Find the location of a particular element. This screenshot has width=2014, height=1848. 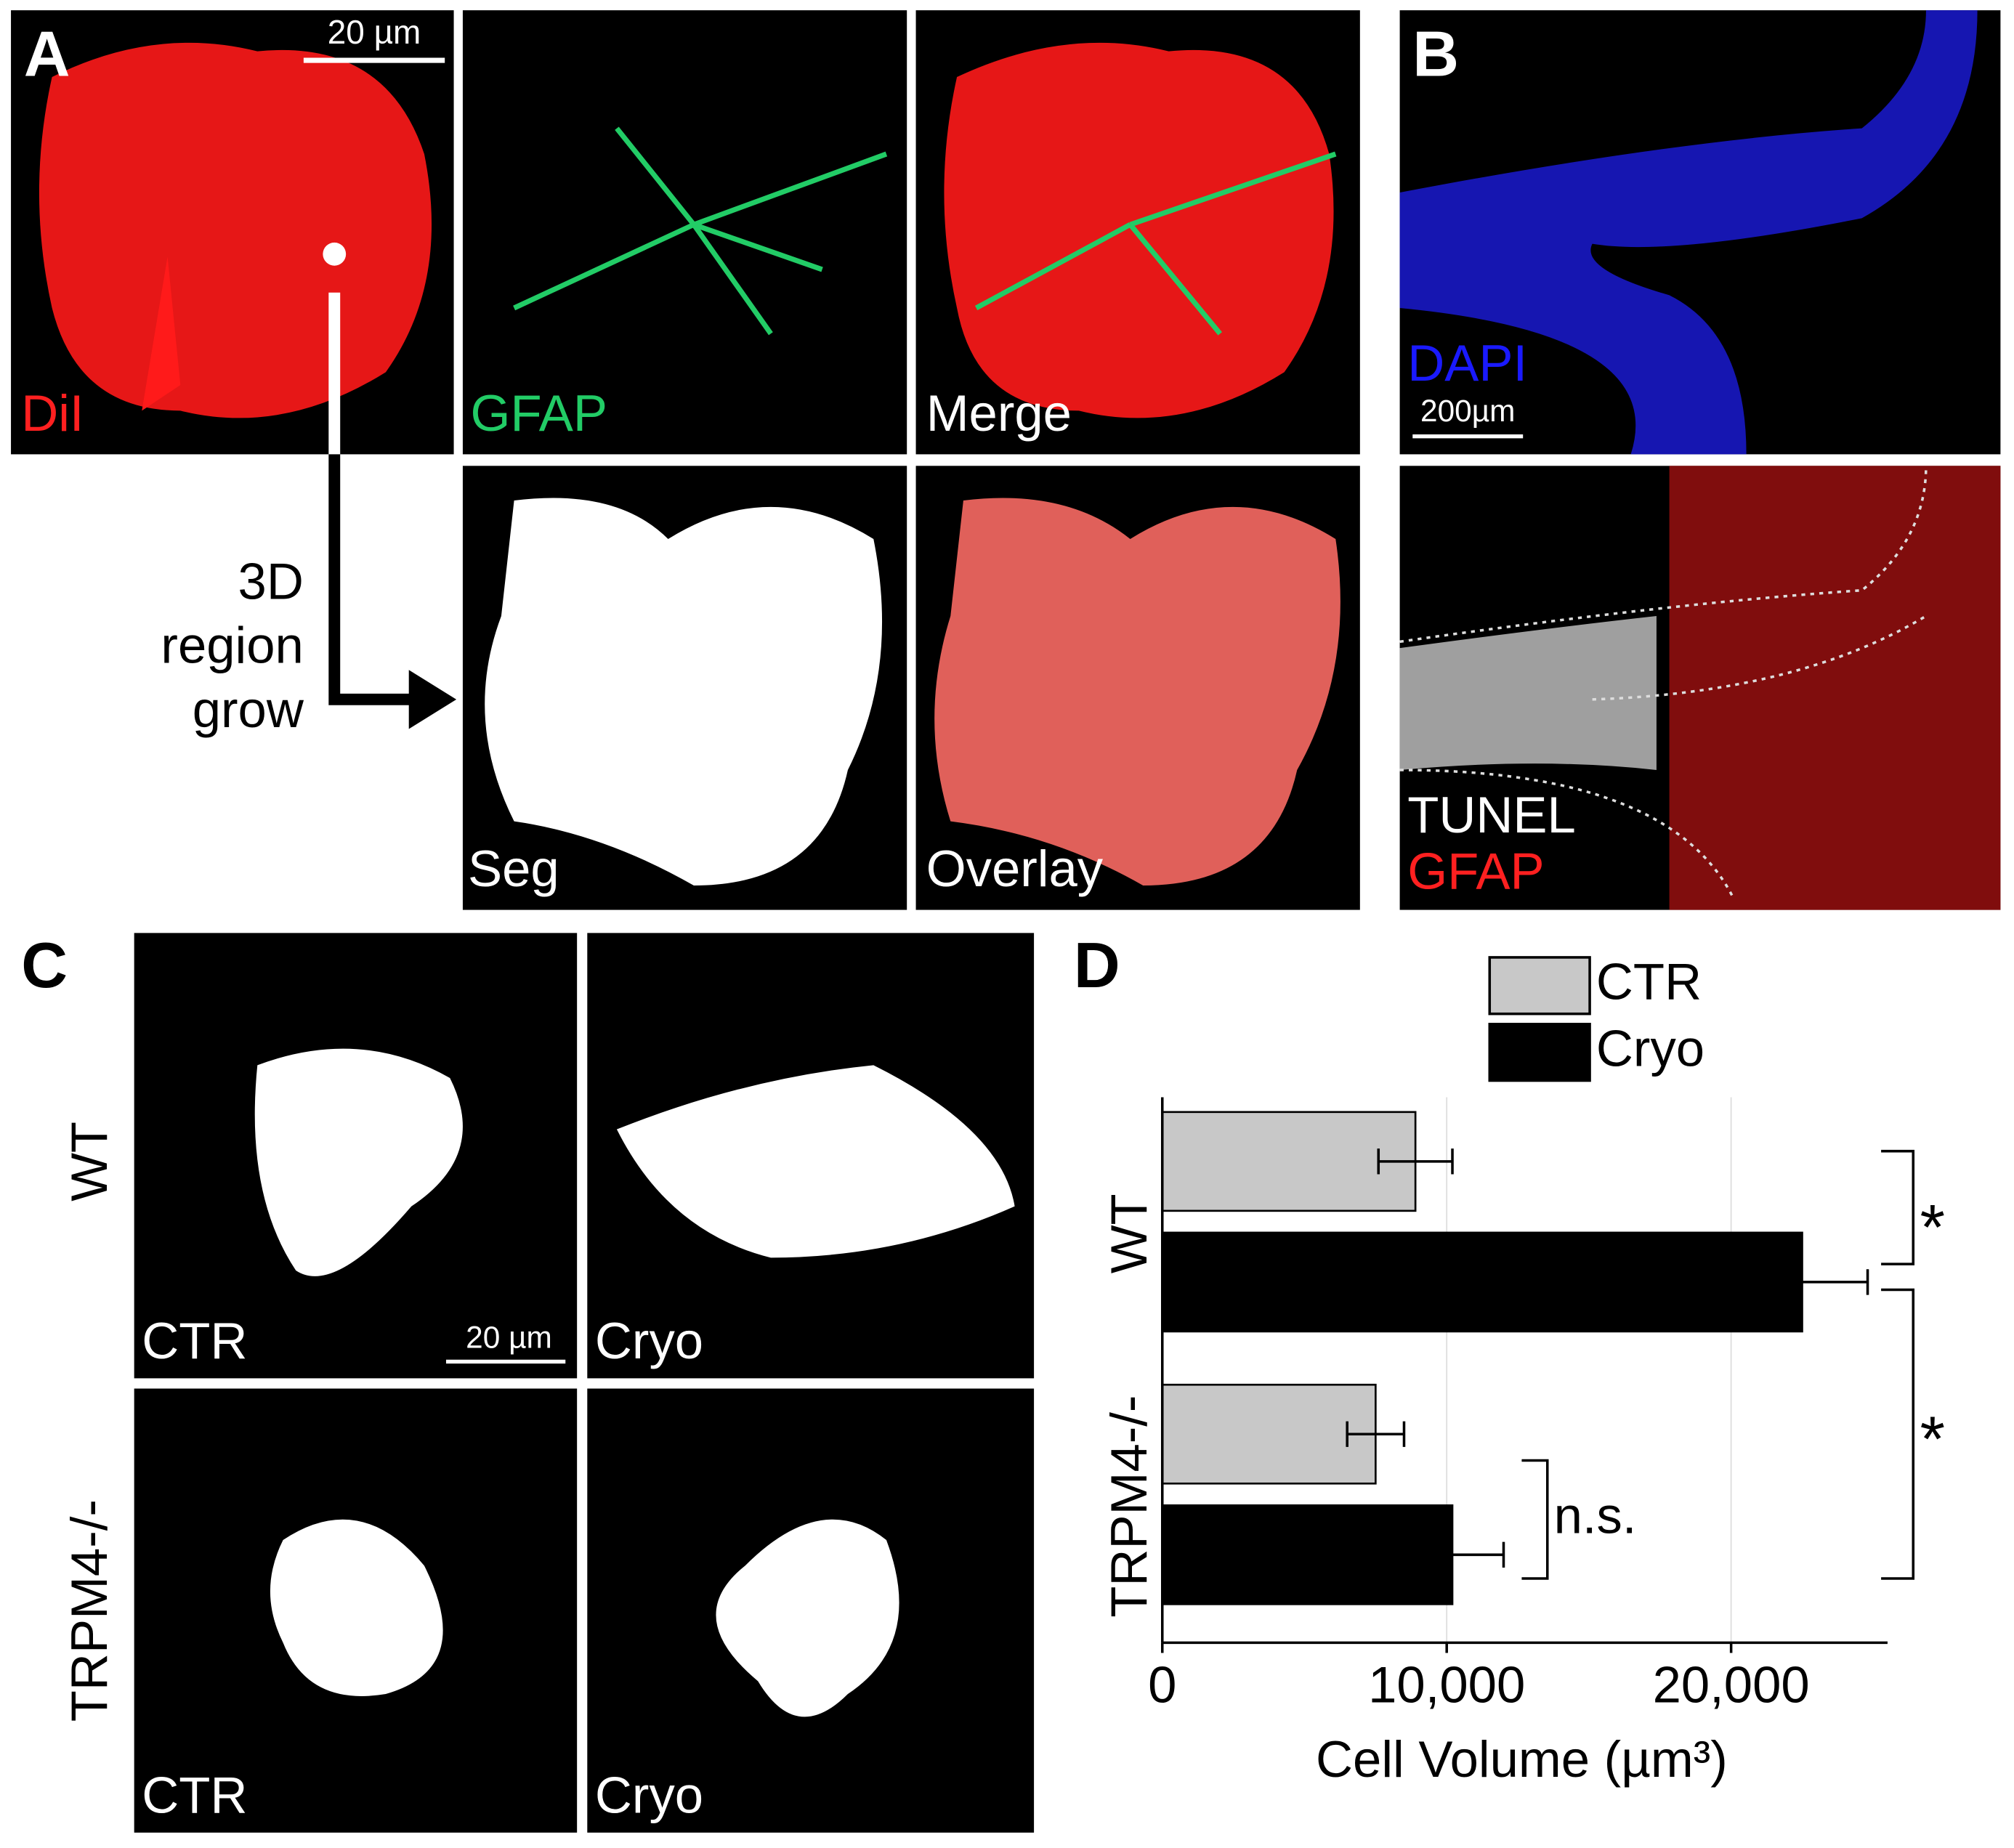

legend-label: Cryo is located at coordinates (1650, 1048).